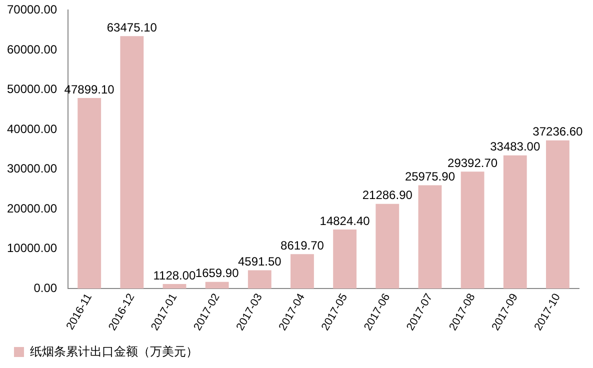 This screenshot has height=368, width=593. Describe the element at coordinates (32, 248) in the screenshot. I see `y-tick-label: 10000.00` at that location.